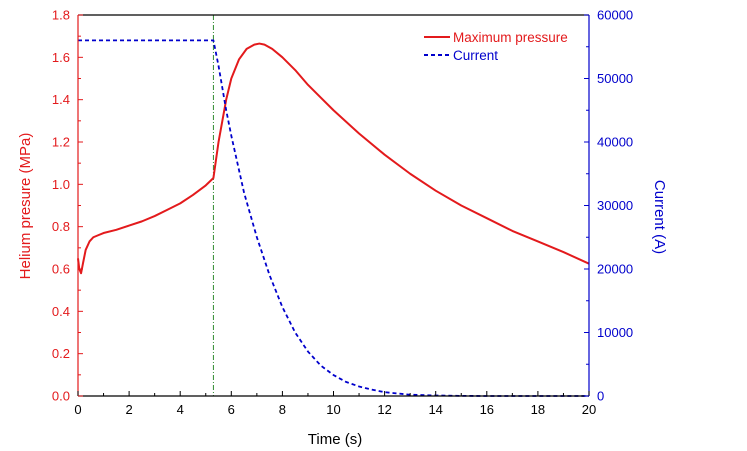  I want to click on y-left-tick-label: 1.6, so click(61, 57).